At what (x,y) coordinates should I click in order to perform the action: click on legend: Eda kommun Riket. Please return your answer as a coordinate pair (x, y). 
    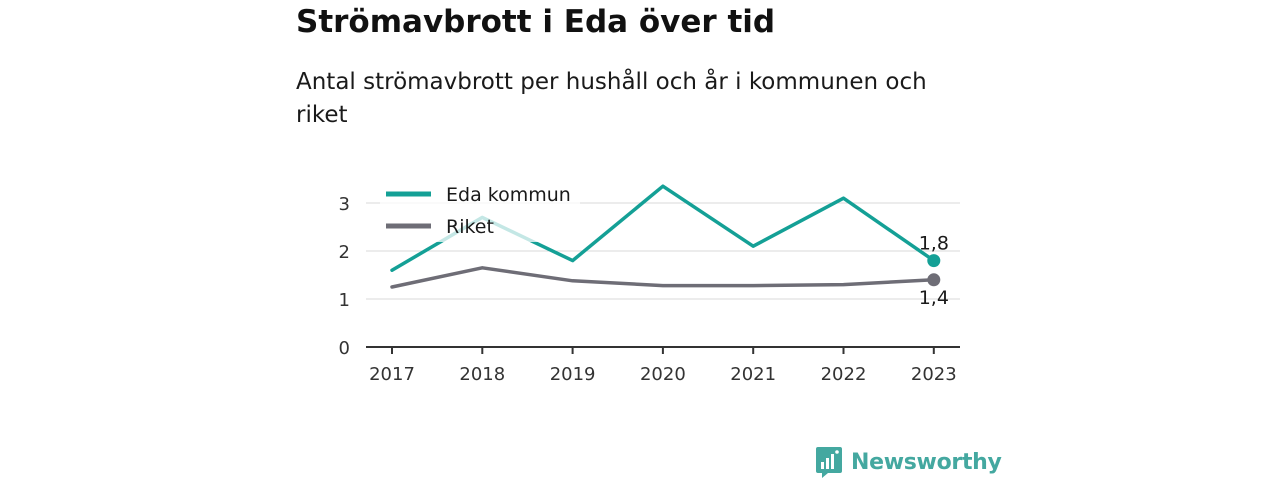
    Looking at the image, I should click on (480, 211).